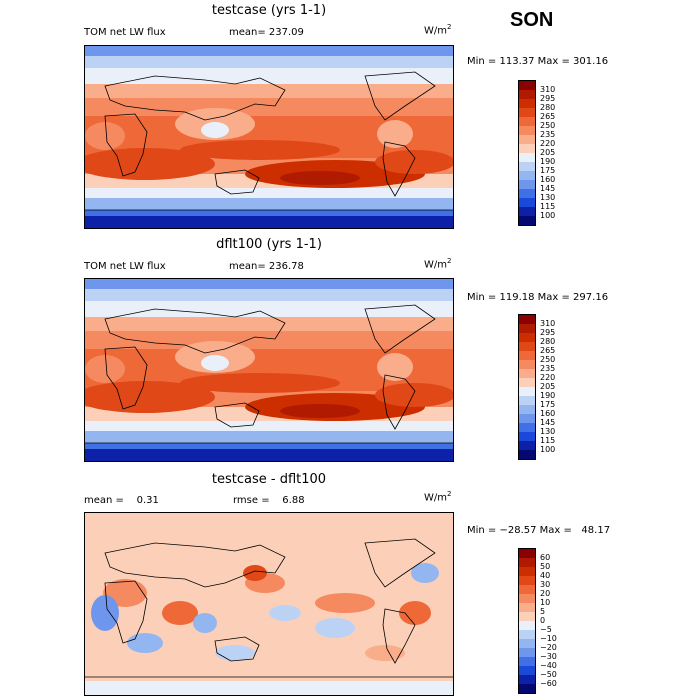 Image resolution: width=700 pixels, height=700 pixels. What do you see at coordinates (121, 500) in the screenshot?
I see `panel-3-mean: mean = 0.31` at bounding box center [121, 500].